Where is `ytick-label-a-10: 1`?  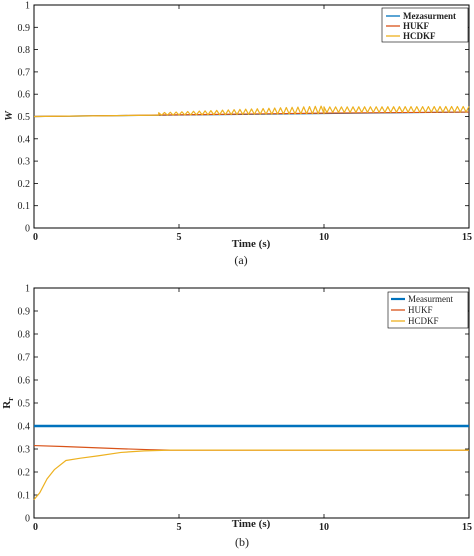 ytick-label-a-10: 1 is located at coordinates (27, 6).